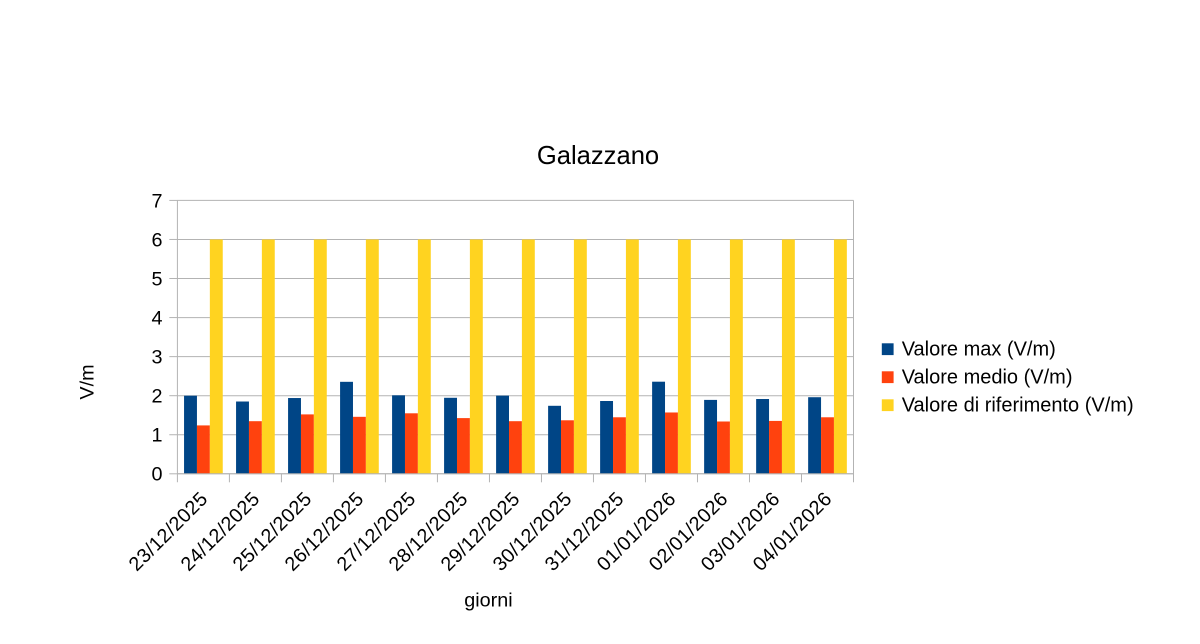 The height and width of the screenshot is (644, 1200). What do you see at coordinates (156, 240) in the screenshot?
I see `svg-text: 6` at bounding box center [156, 240].